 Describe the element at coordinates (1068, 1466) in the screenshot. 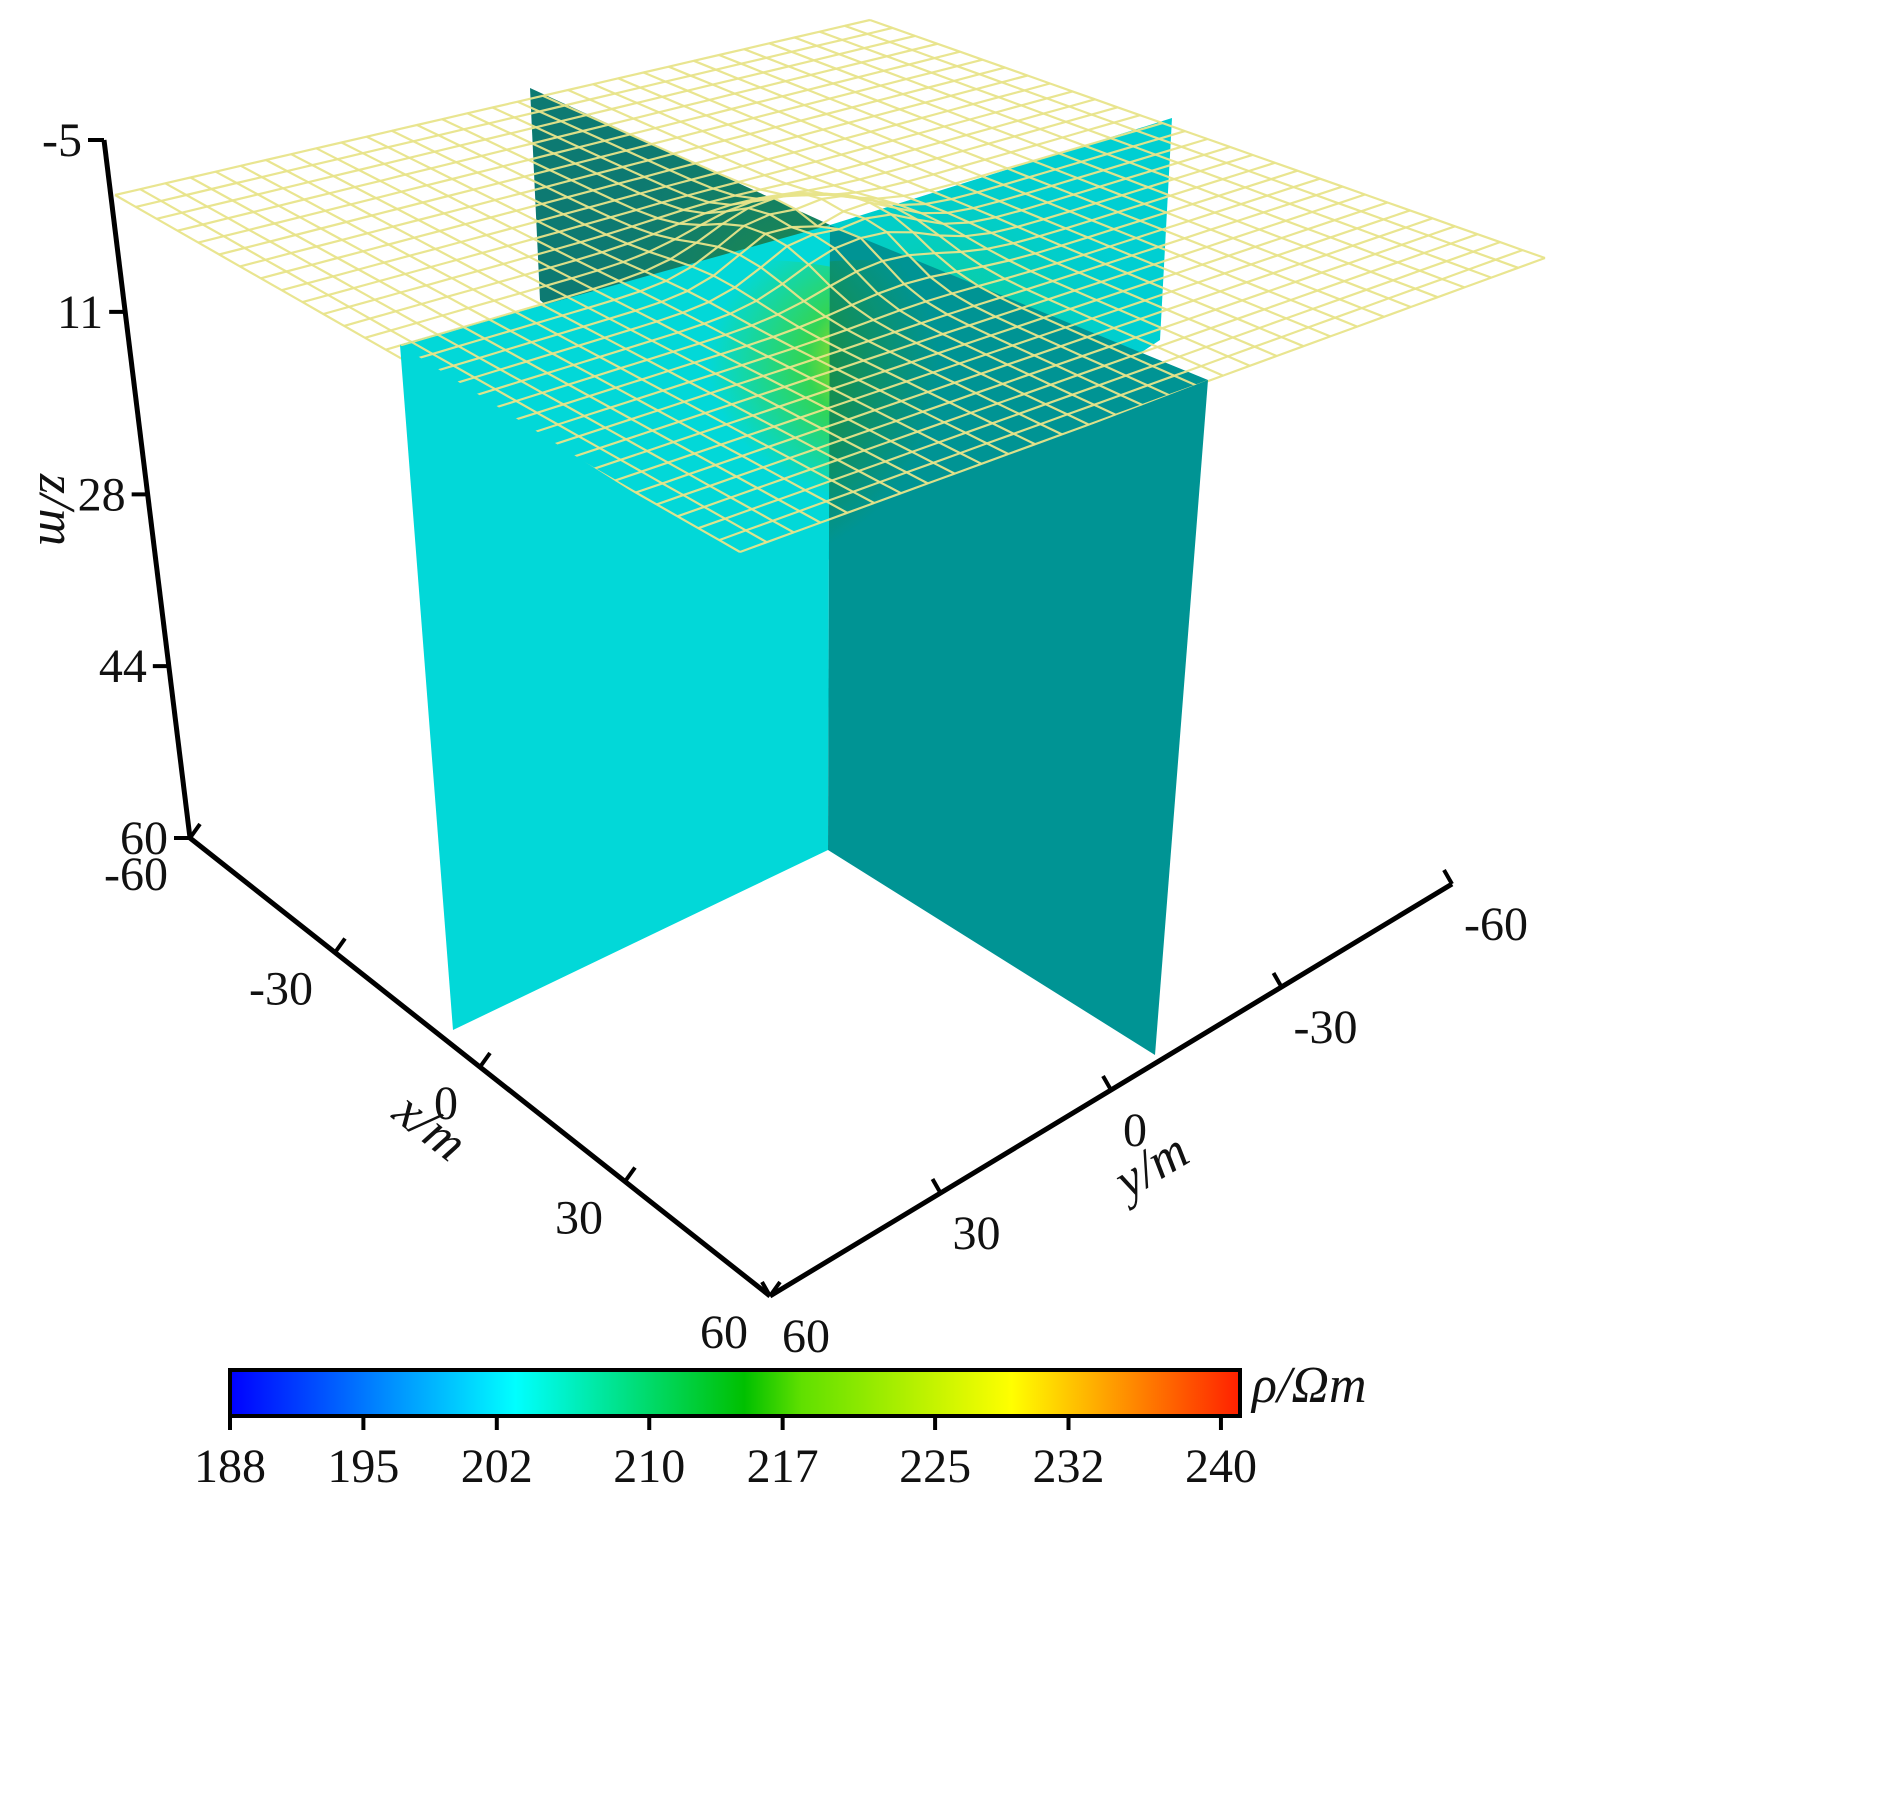

I see `colorbar-tick-label: 232` at that location.